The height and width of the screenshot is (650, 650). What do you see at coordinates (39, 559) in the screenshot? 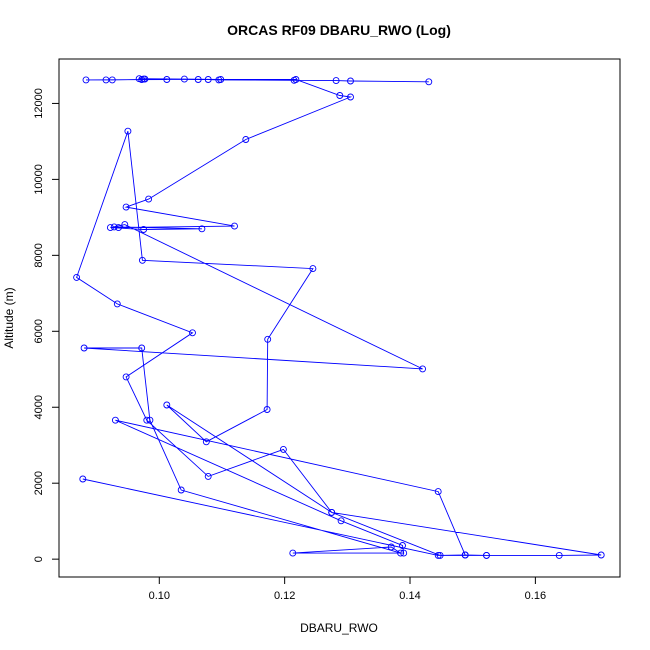
I see `y-tick-label: 0` at bounding box center [39, 559].